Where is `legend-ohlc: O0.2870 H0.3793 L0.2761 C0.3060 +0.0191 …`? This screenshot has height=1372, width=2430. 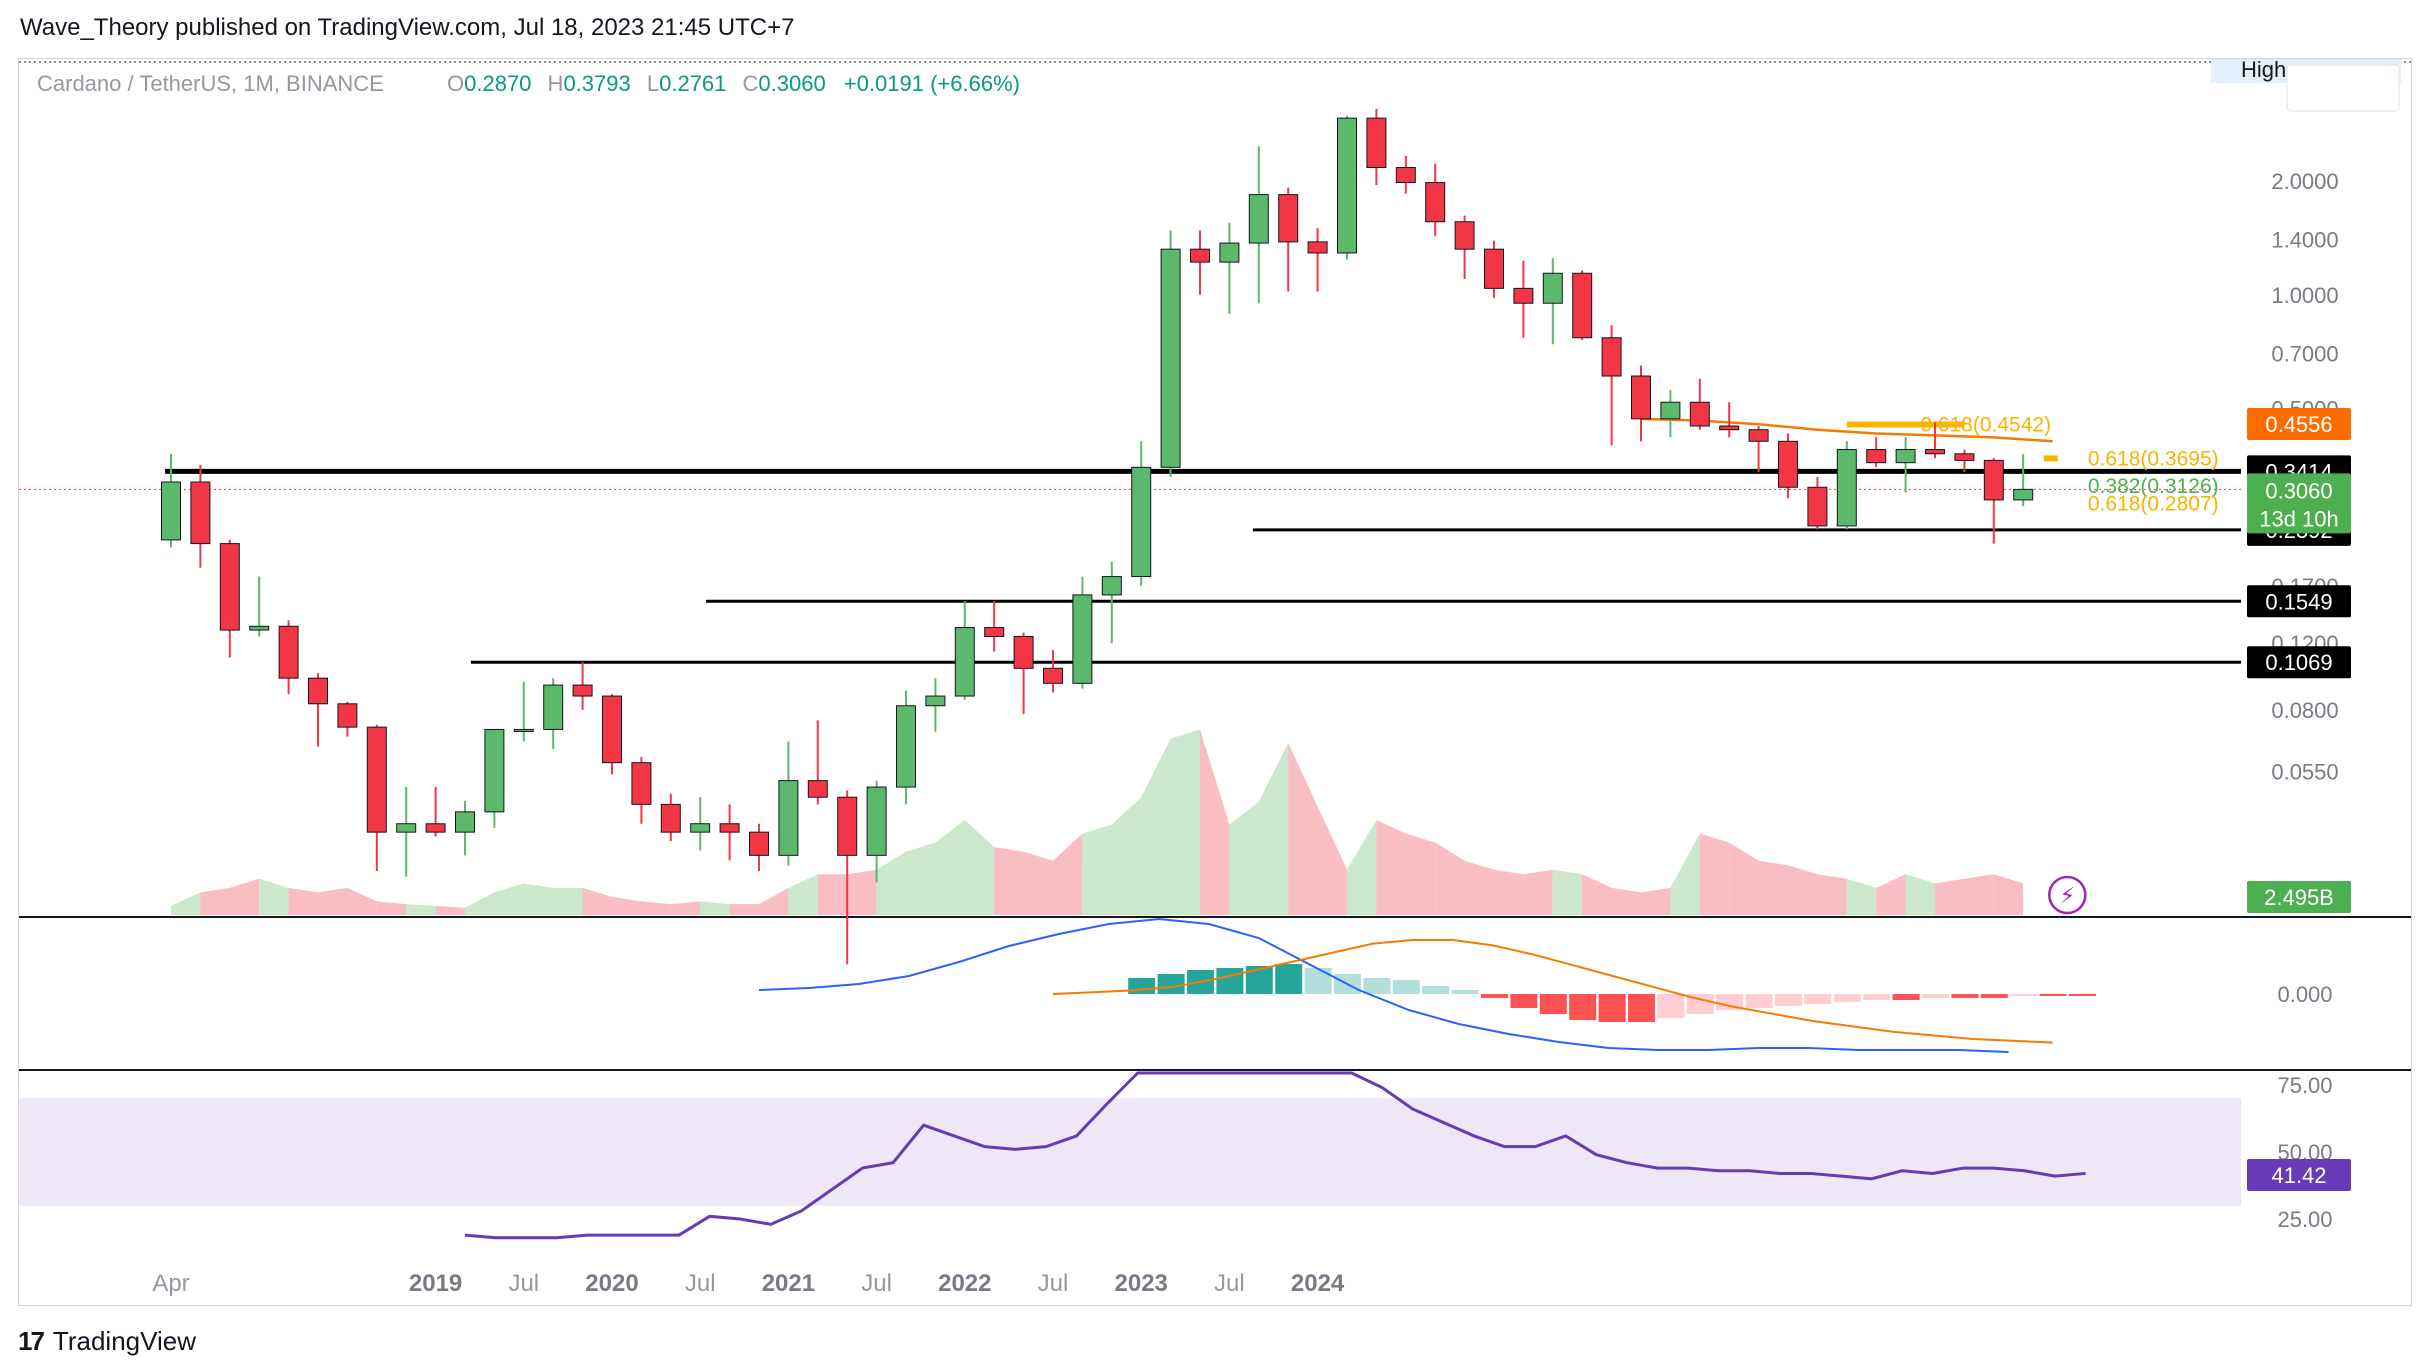
legend-ohlc: O0.2870 H0.3793 L0.2761 C0.3060 +0.0191 … is located at coordinates (733, 83).